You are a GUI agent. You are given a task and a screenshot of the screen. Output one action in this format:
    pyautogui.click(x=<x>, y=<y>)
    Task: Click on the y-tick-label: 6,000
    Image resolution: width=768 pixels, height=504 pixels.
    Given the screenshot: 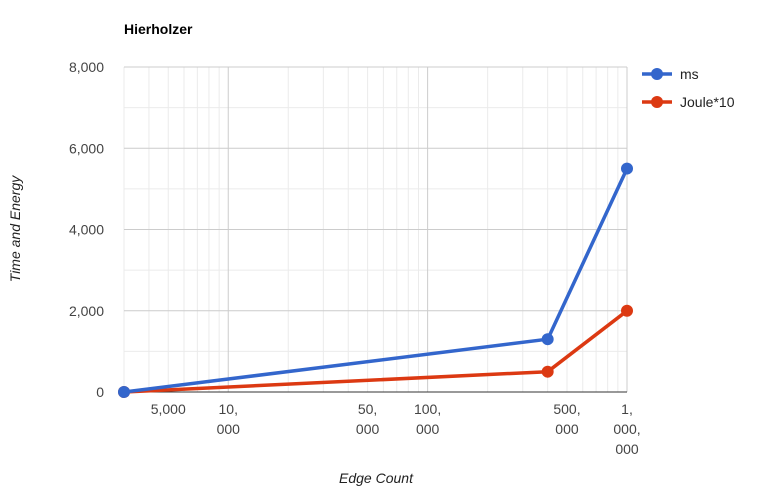 What is the action you would take?
    pyautogui.click(x=86, y=148)
    